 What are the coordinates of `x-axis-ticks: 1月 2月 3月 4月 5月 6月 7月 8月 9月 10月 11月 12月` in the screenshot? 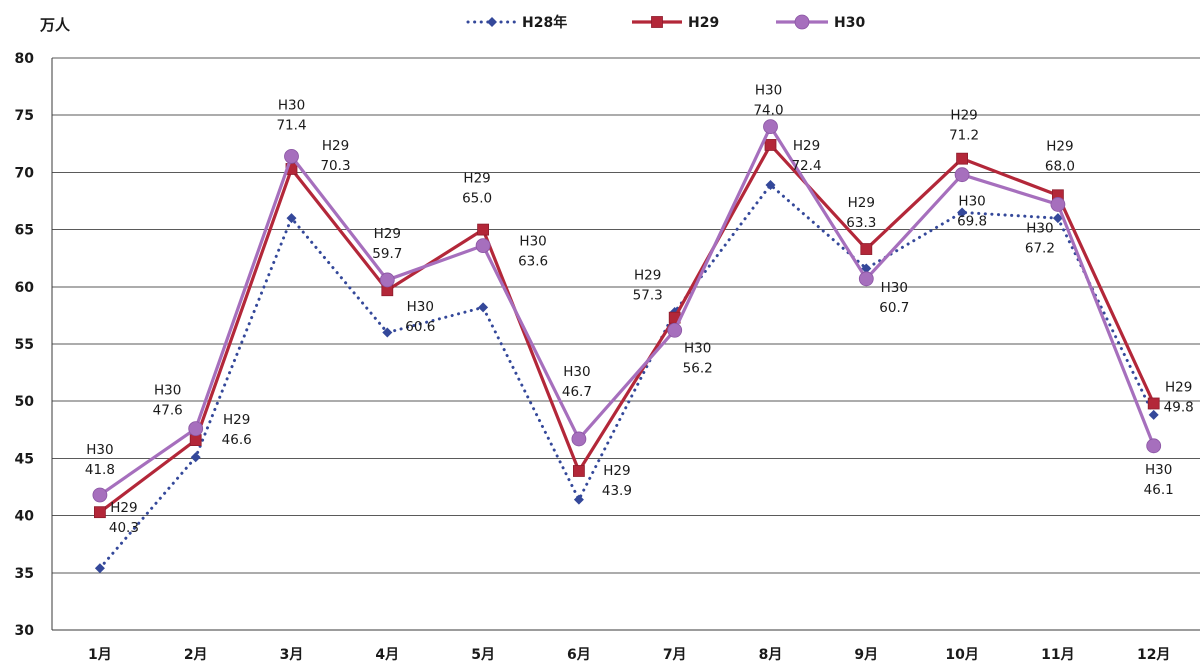 It's located at (629, 655).